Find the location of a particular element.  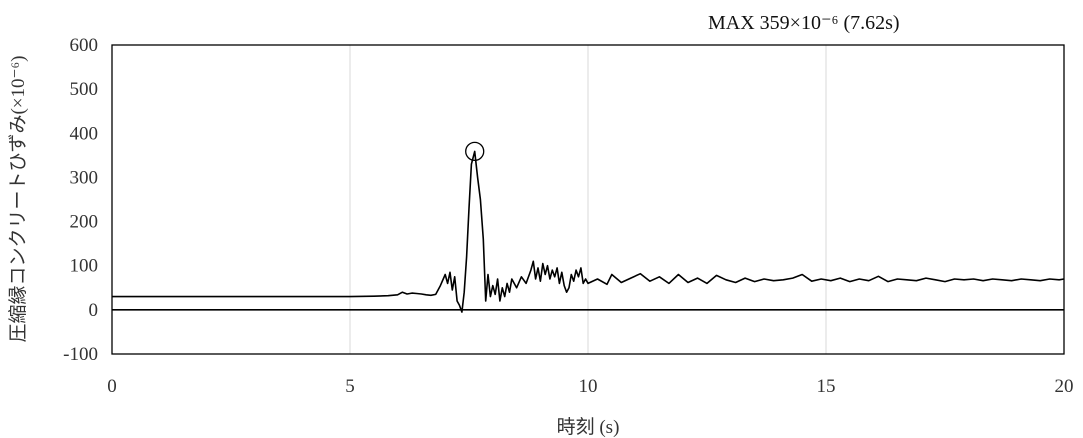

x-tick-label: 10 is located at coordinates (588, 386).